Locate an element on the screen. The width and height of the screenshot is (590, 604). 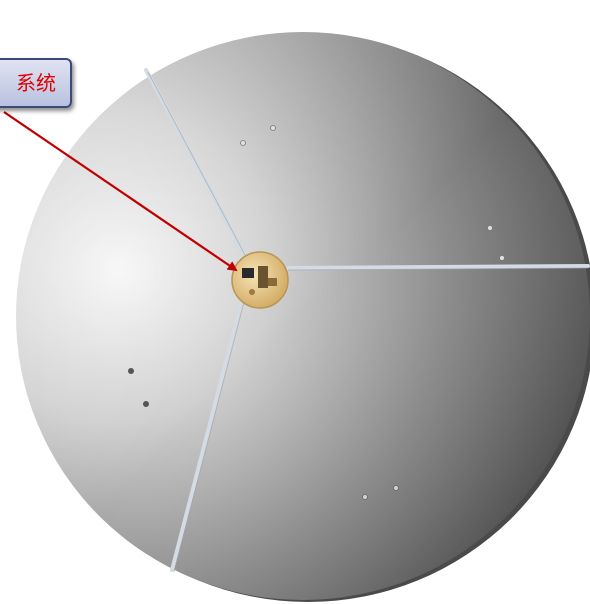
strut-lower is located at coordinates (207, 435).